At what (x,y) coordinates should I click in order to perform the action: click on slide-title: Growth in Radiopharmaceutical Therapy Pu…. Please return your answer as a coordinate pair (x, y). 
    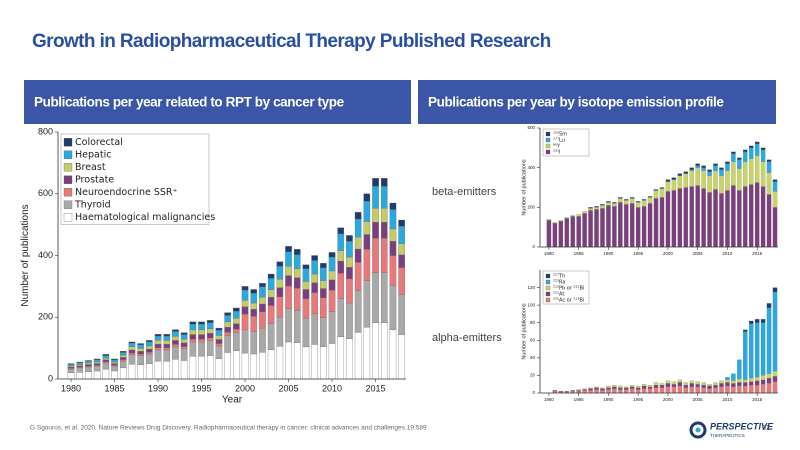
    Looking at the image, I should click on (291, 41).